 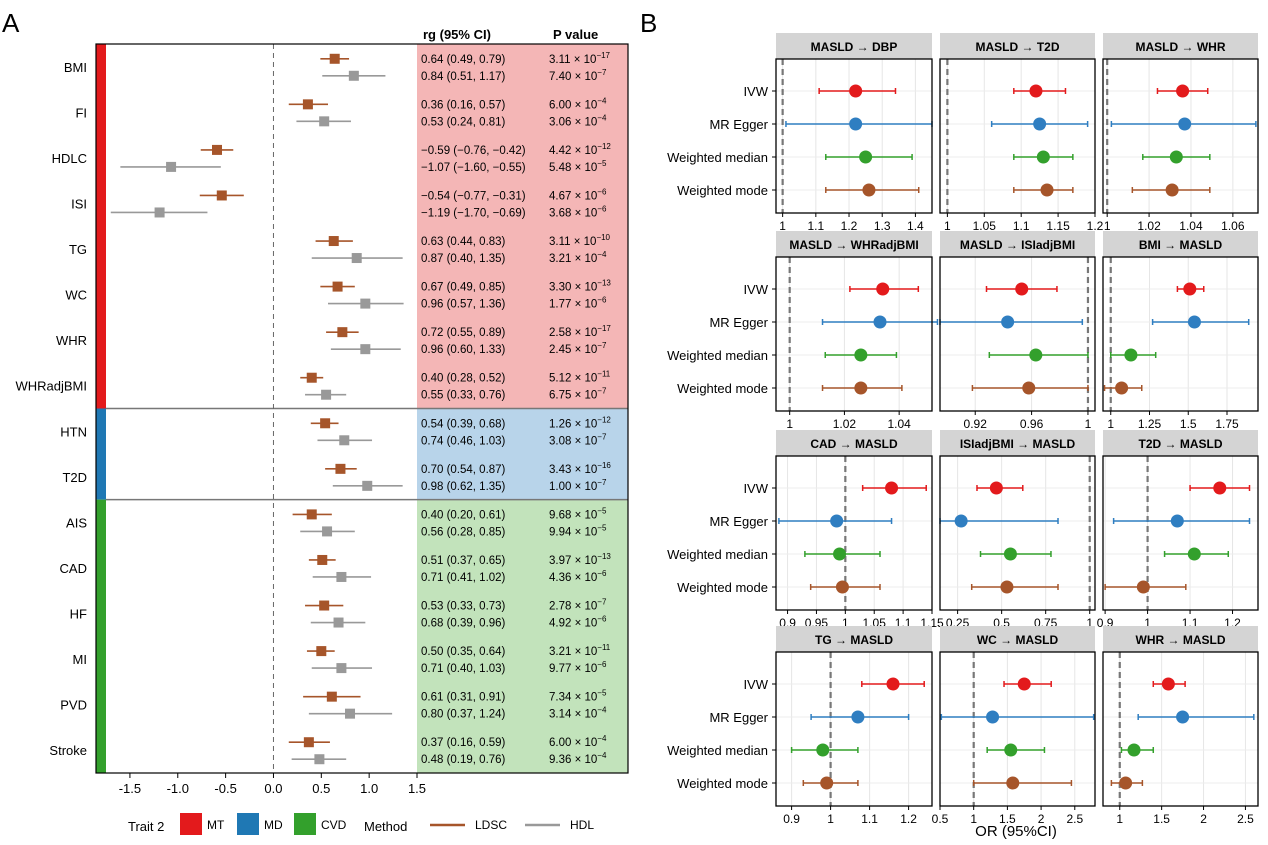 What do you see at coordinates (491, 825) in the screenshot?
I see `legend-method-label: LDSC` at bounding box center [491, 825].